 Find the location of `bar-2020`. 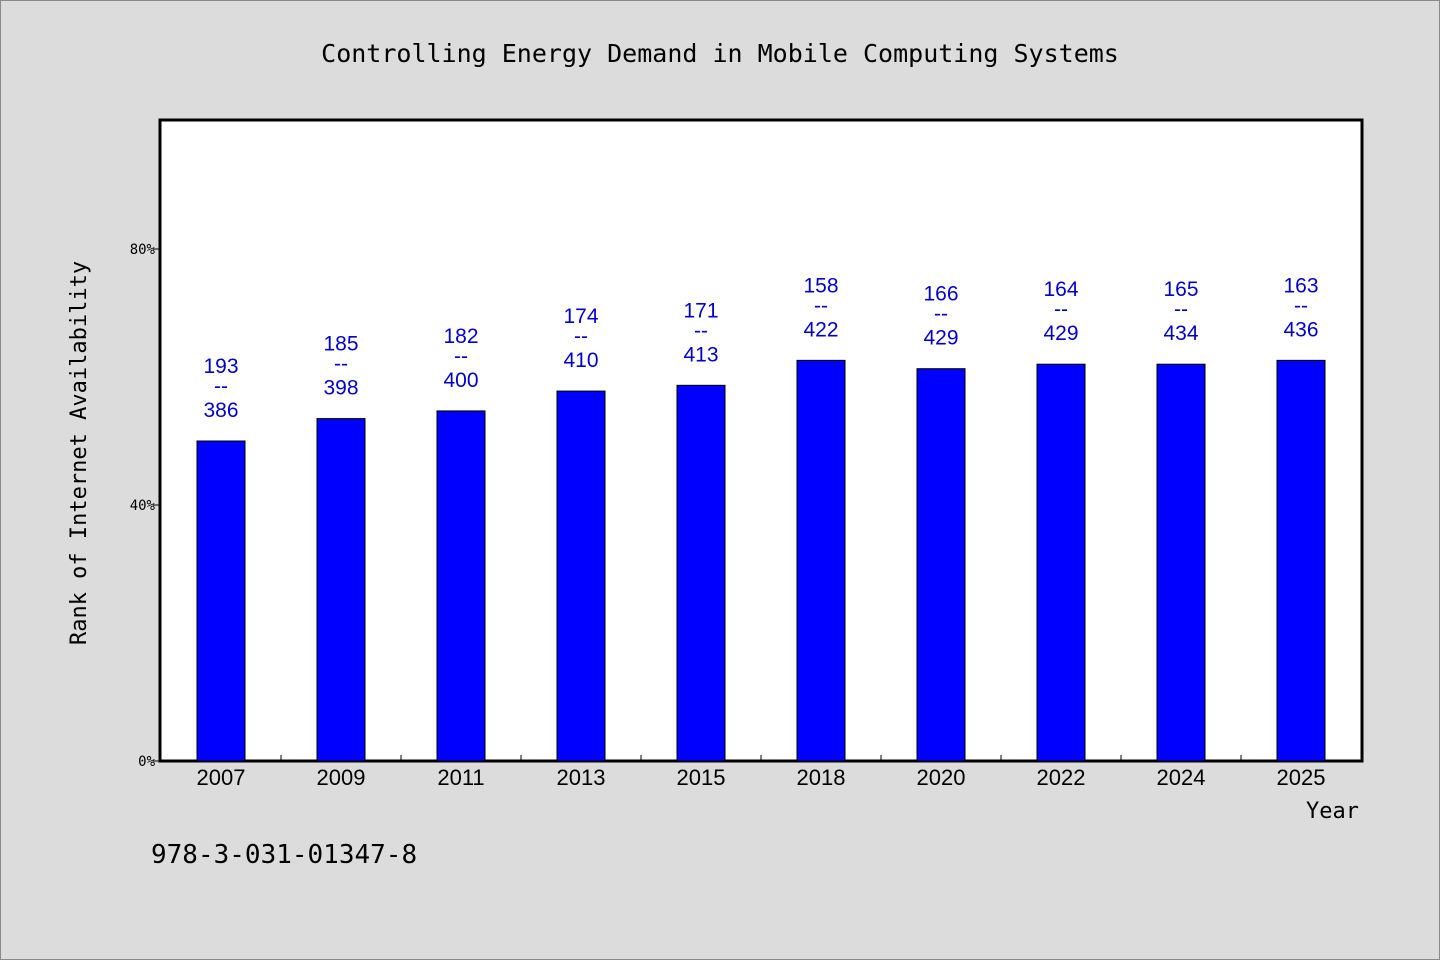

bar-2020 is located at coordinates (941, 565).